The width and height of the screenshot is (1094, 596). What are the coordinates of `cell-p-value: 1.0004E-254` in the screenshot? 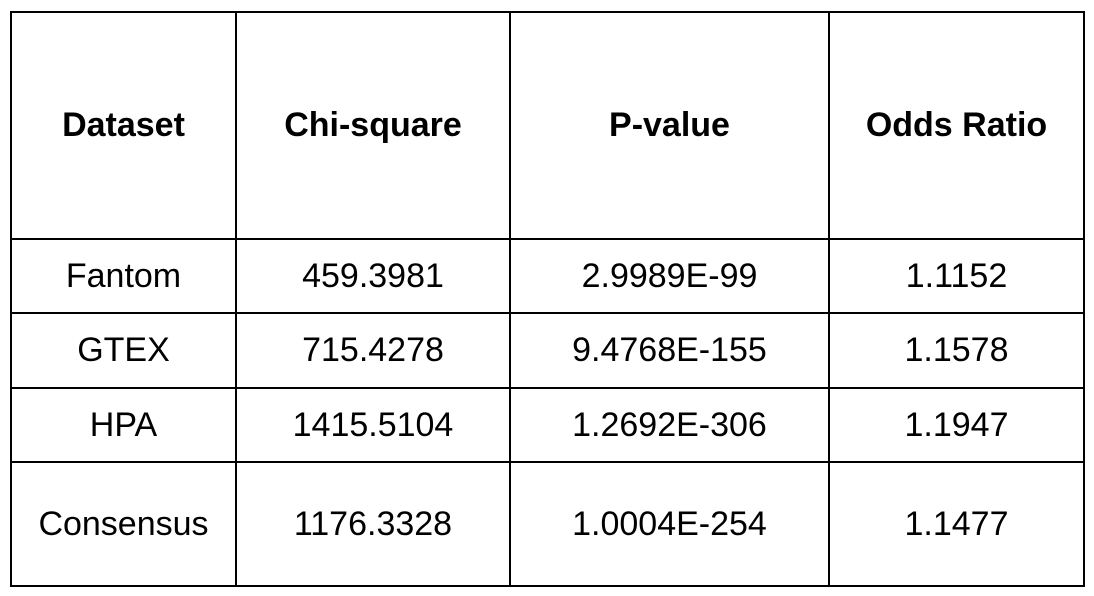 It's located at (669, 524).